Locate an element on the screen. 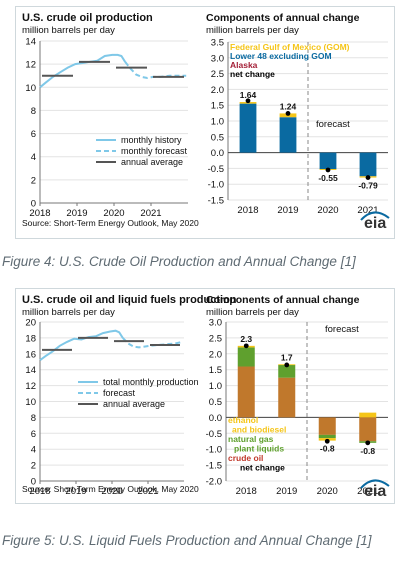 This screenshot has height=584, width=409. y-tick-label: 20 is located at coordinates (30, 323).